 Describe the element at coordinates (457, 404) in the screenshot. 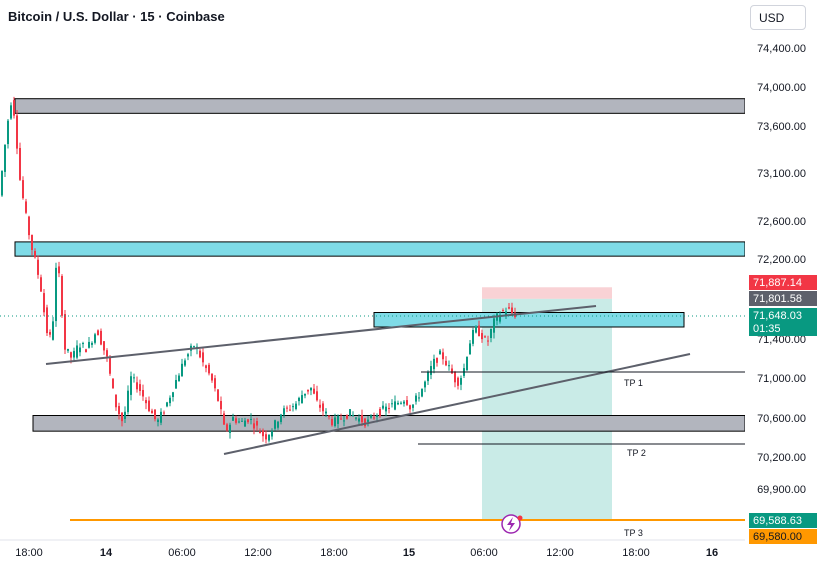

I see `lower-trendline` at that location.